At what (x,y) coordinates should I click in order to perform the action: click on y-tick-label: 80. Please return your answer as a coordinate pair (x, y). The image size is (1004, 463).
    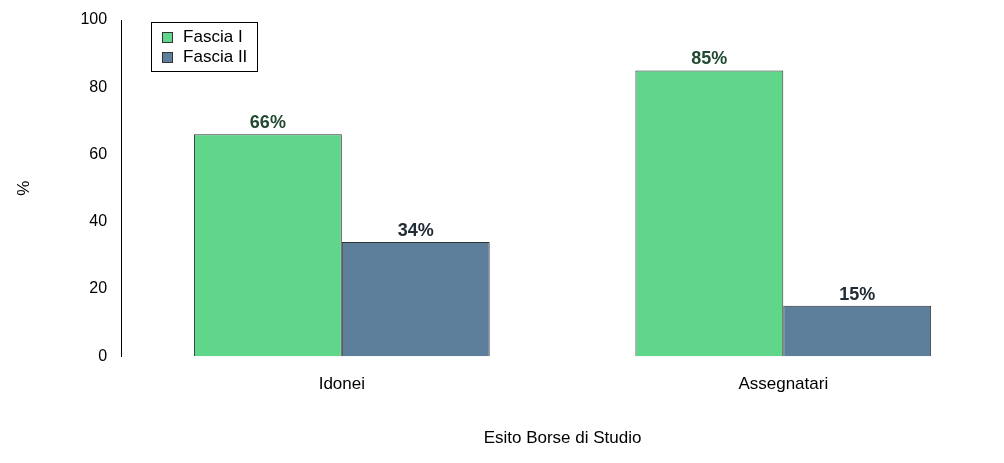
    Looking at the image, I should click on (98, 86).